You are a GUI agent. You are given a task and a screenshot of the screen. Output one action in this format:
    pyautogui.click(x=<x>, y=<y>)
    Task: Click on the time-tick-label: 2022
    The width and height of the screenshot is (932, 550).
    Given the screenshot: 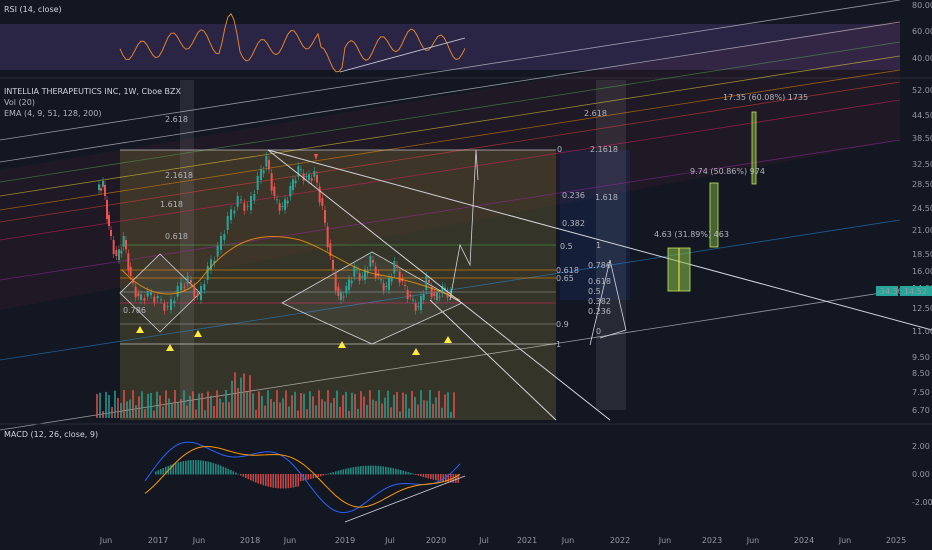 What is the action you would take?
    pyautogui.click(x=620, y=540)
    